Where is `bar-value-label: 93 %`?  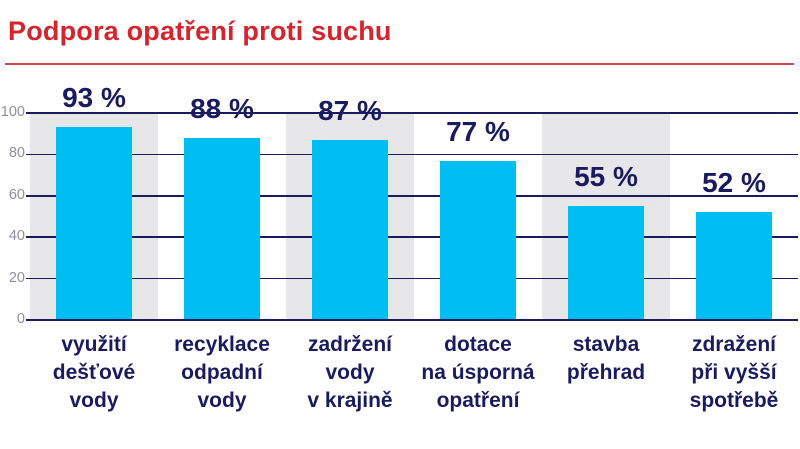
bar-value-label: 93 % is located at coordinates (94, 98).